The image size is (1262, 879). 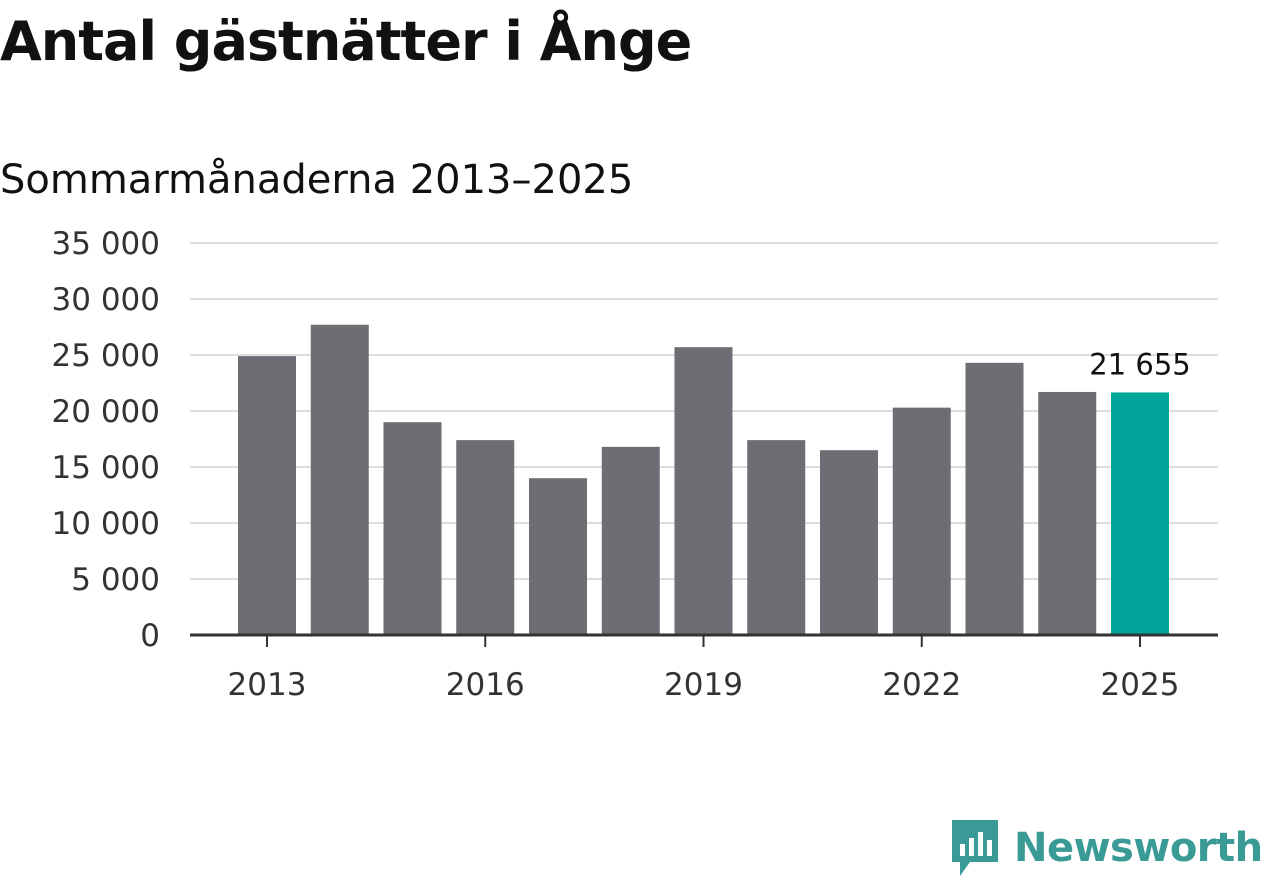 I want to click on bar-2019, so click(x=703, y=491).